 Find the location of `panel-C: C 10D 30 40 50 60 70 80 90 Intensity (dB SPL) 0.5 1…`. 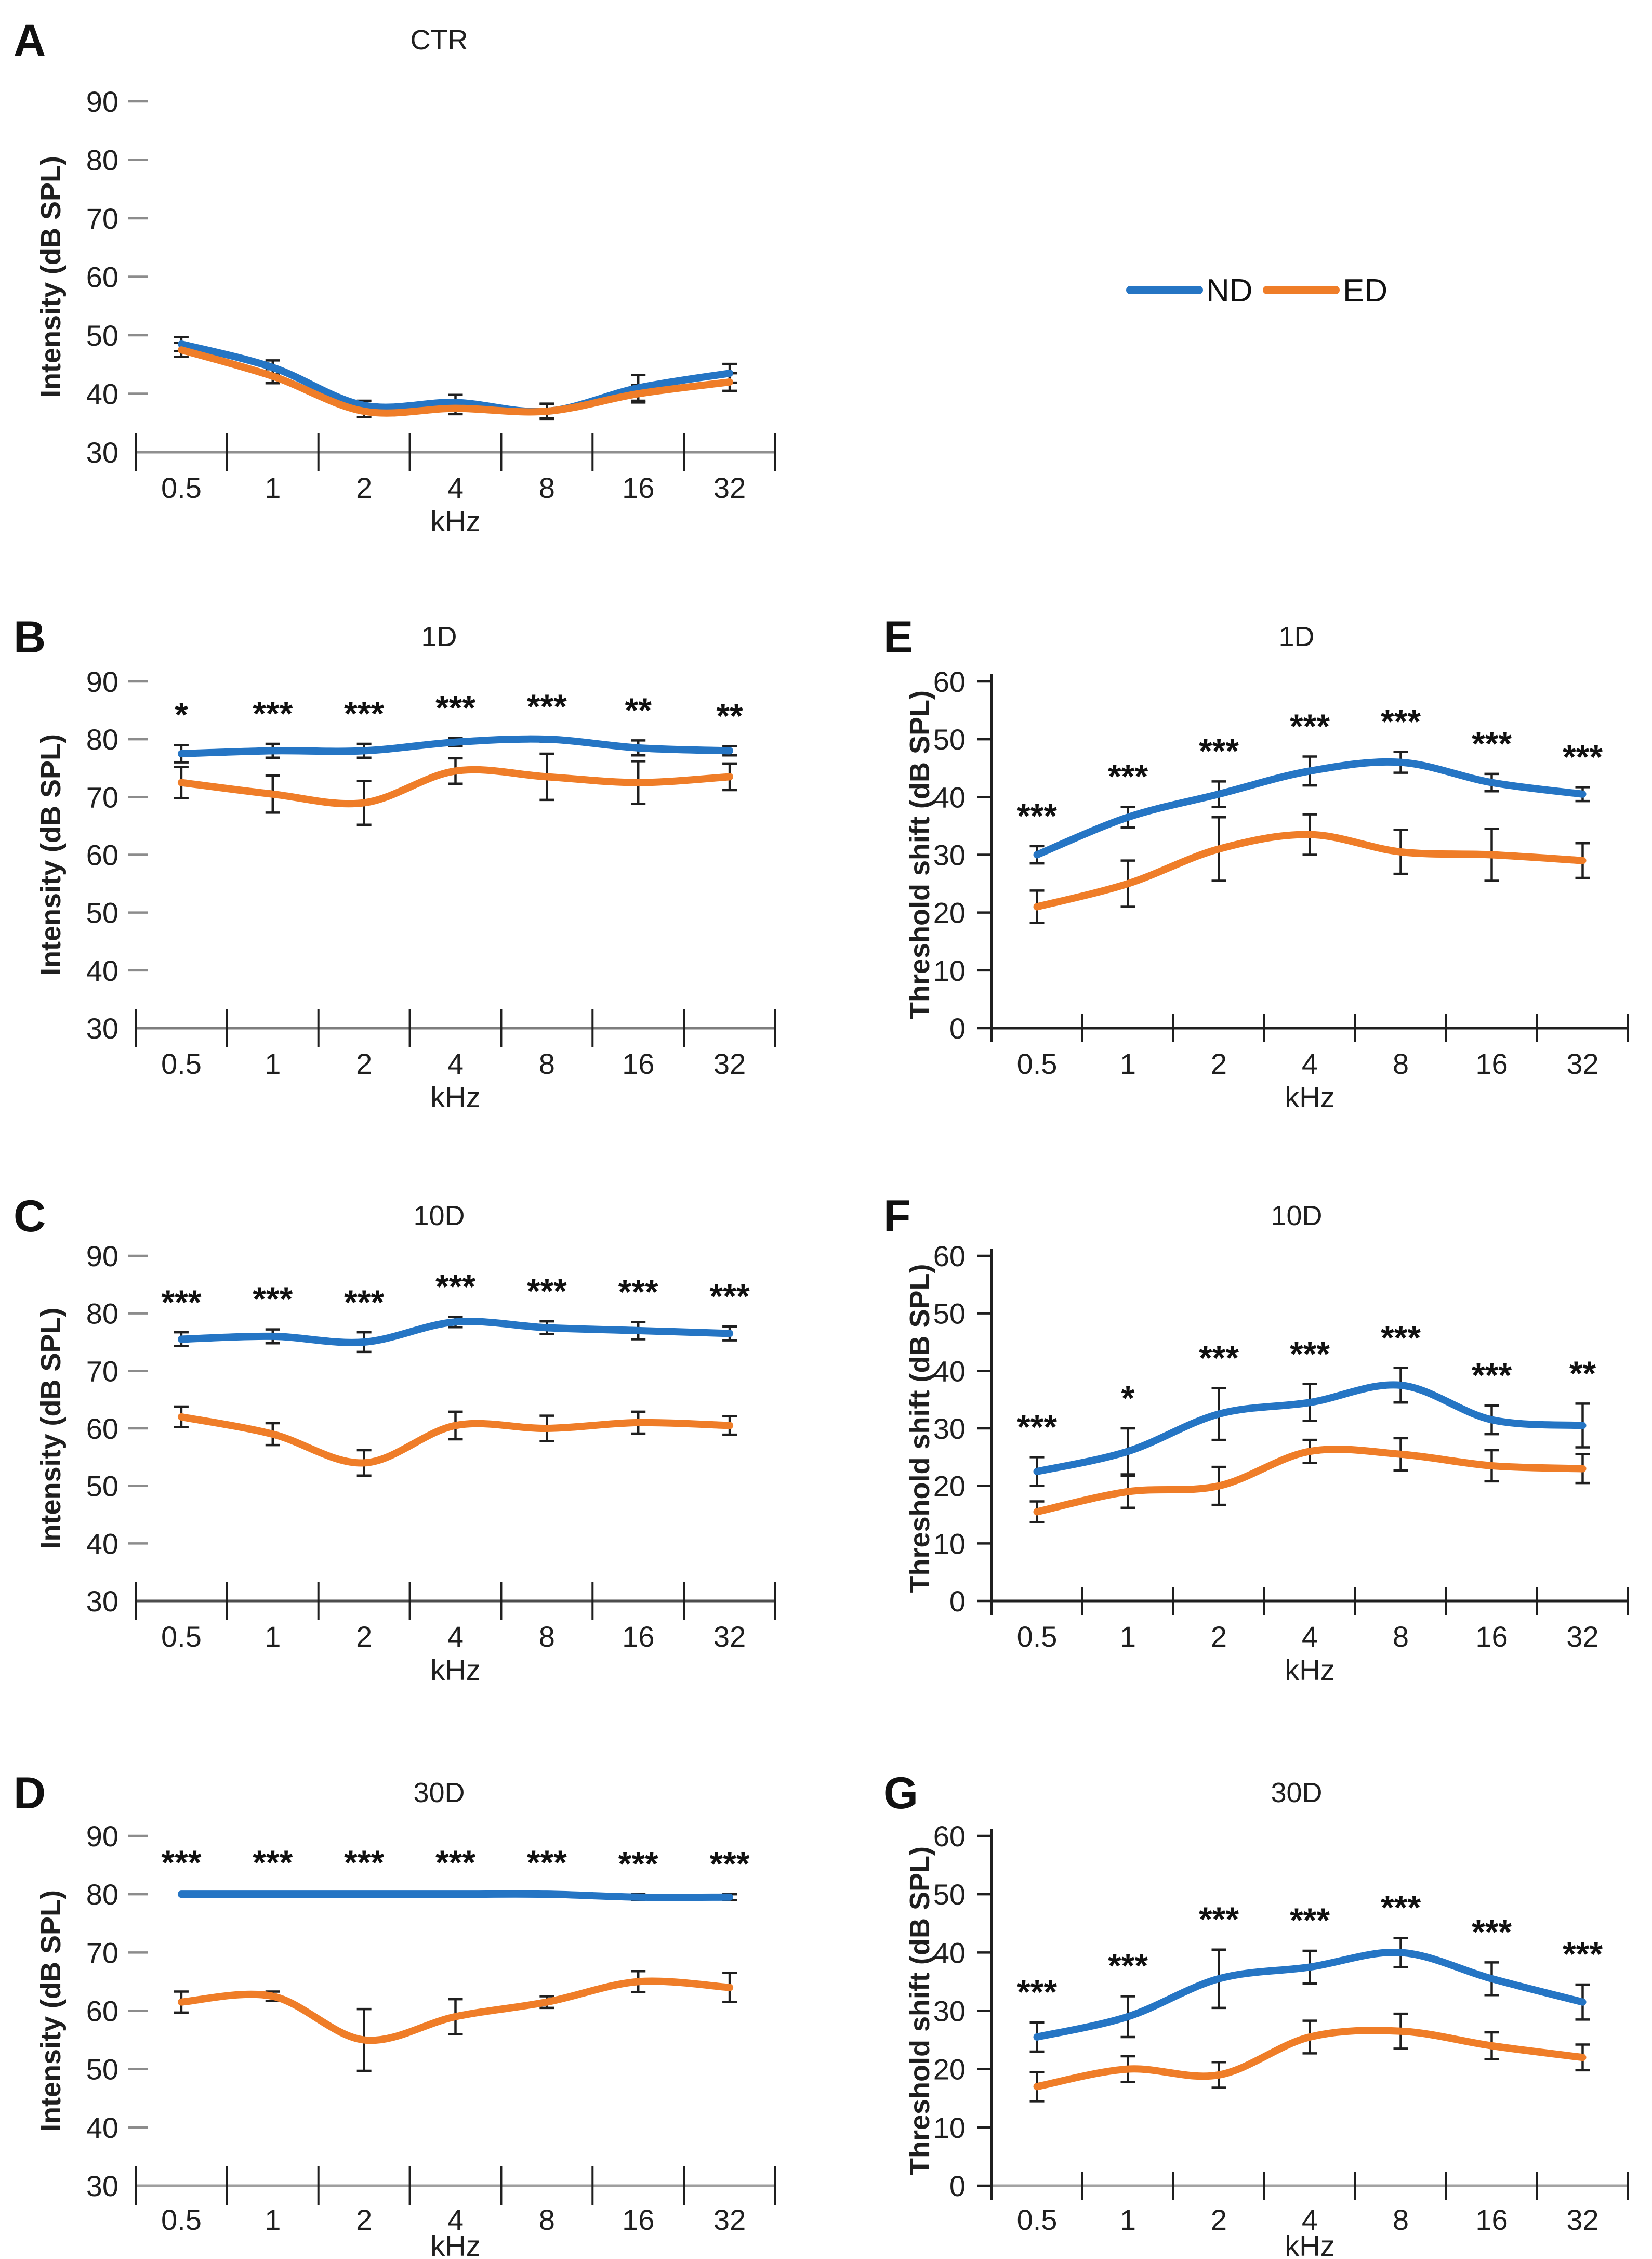

panel-C: C 10D 30 40 50 60 70 80 90 Intensity (dB SPL) 0.5 1… is located at coordinates (395, 1438).